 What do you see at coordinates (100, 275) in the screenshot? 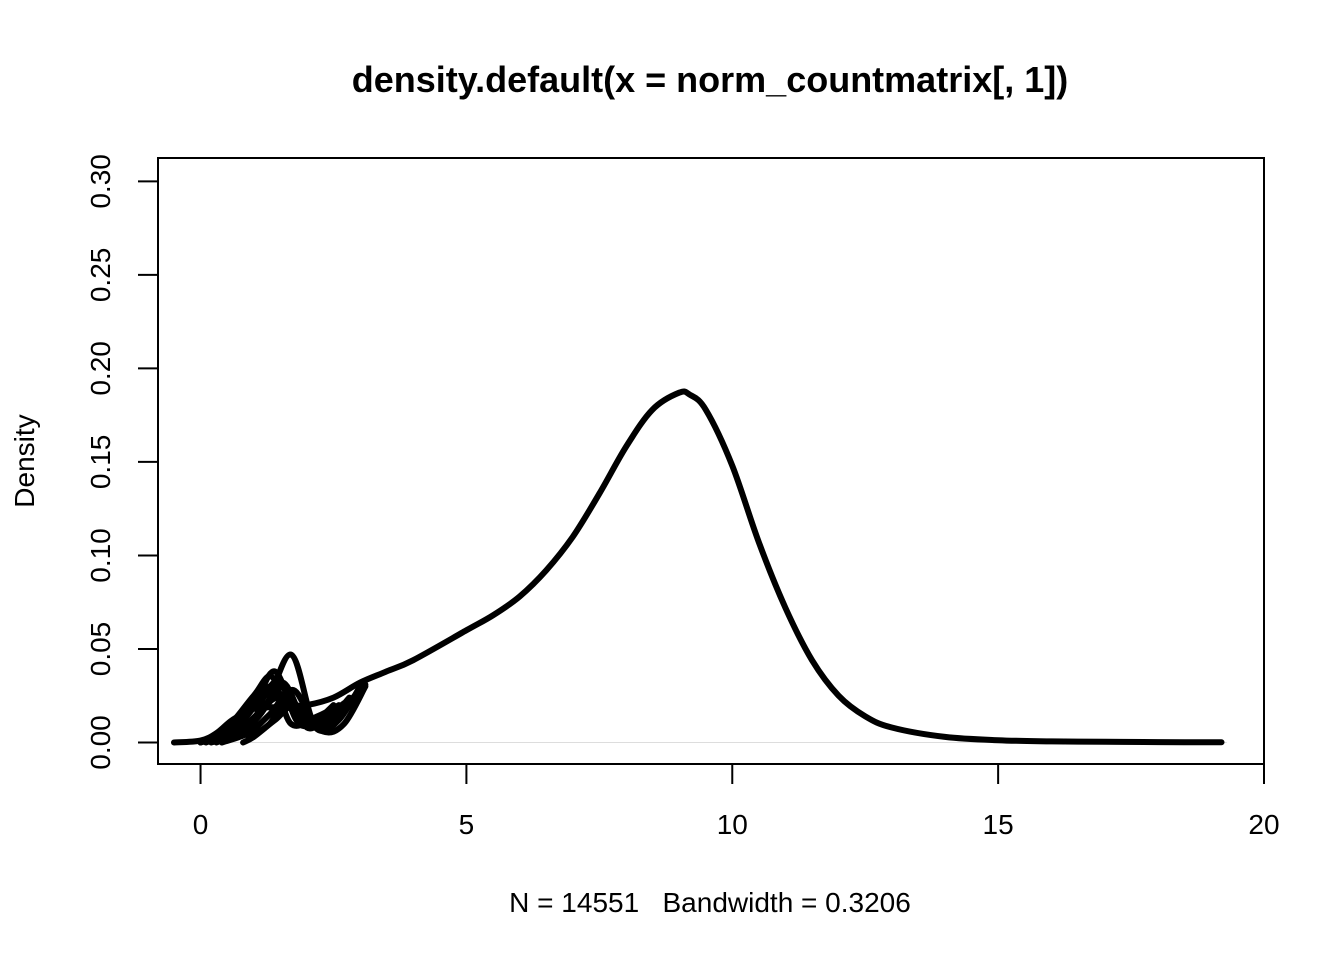
I see `y-tick-label: 0.25` at bounding box center [100, 275].